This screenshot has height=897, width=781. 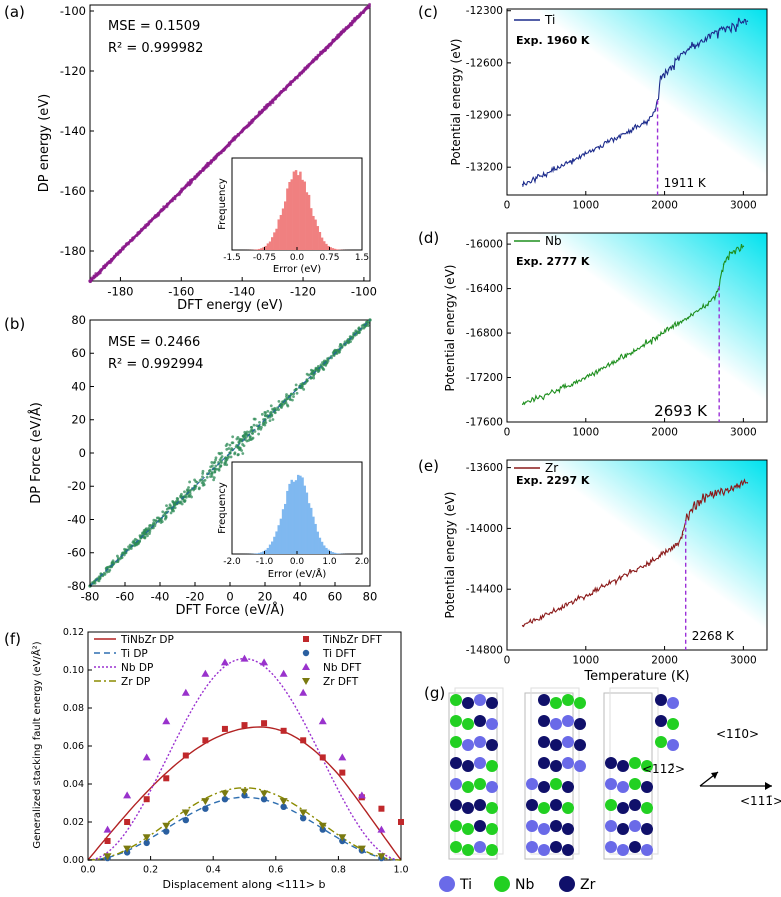 I want to click on chart-a-ytick-label-3: -120, so click(x=73, y=71).